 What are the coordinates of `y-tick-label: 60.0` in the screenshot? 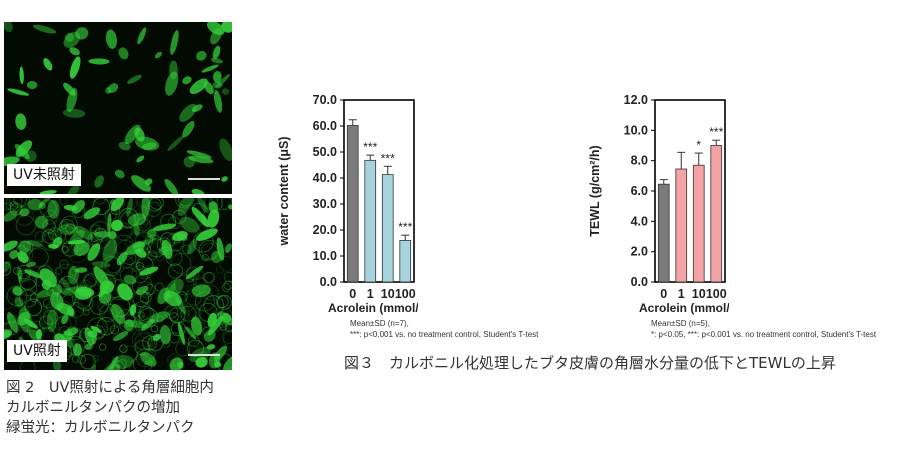 It's located at (325, 126).